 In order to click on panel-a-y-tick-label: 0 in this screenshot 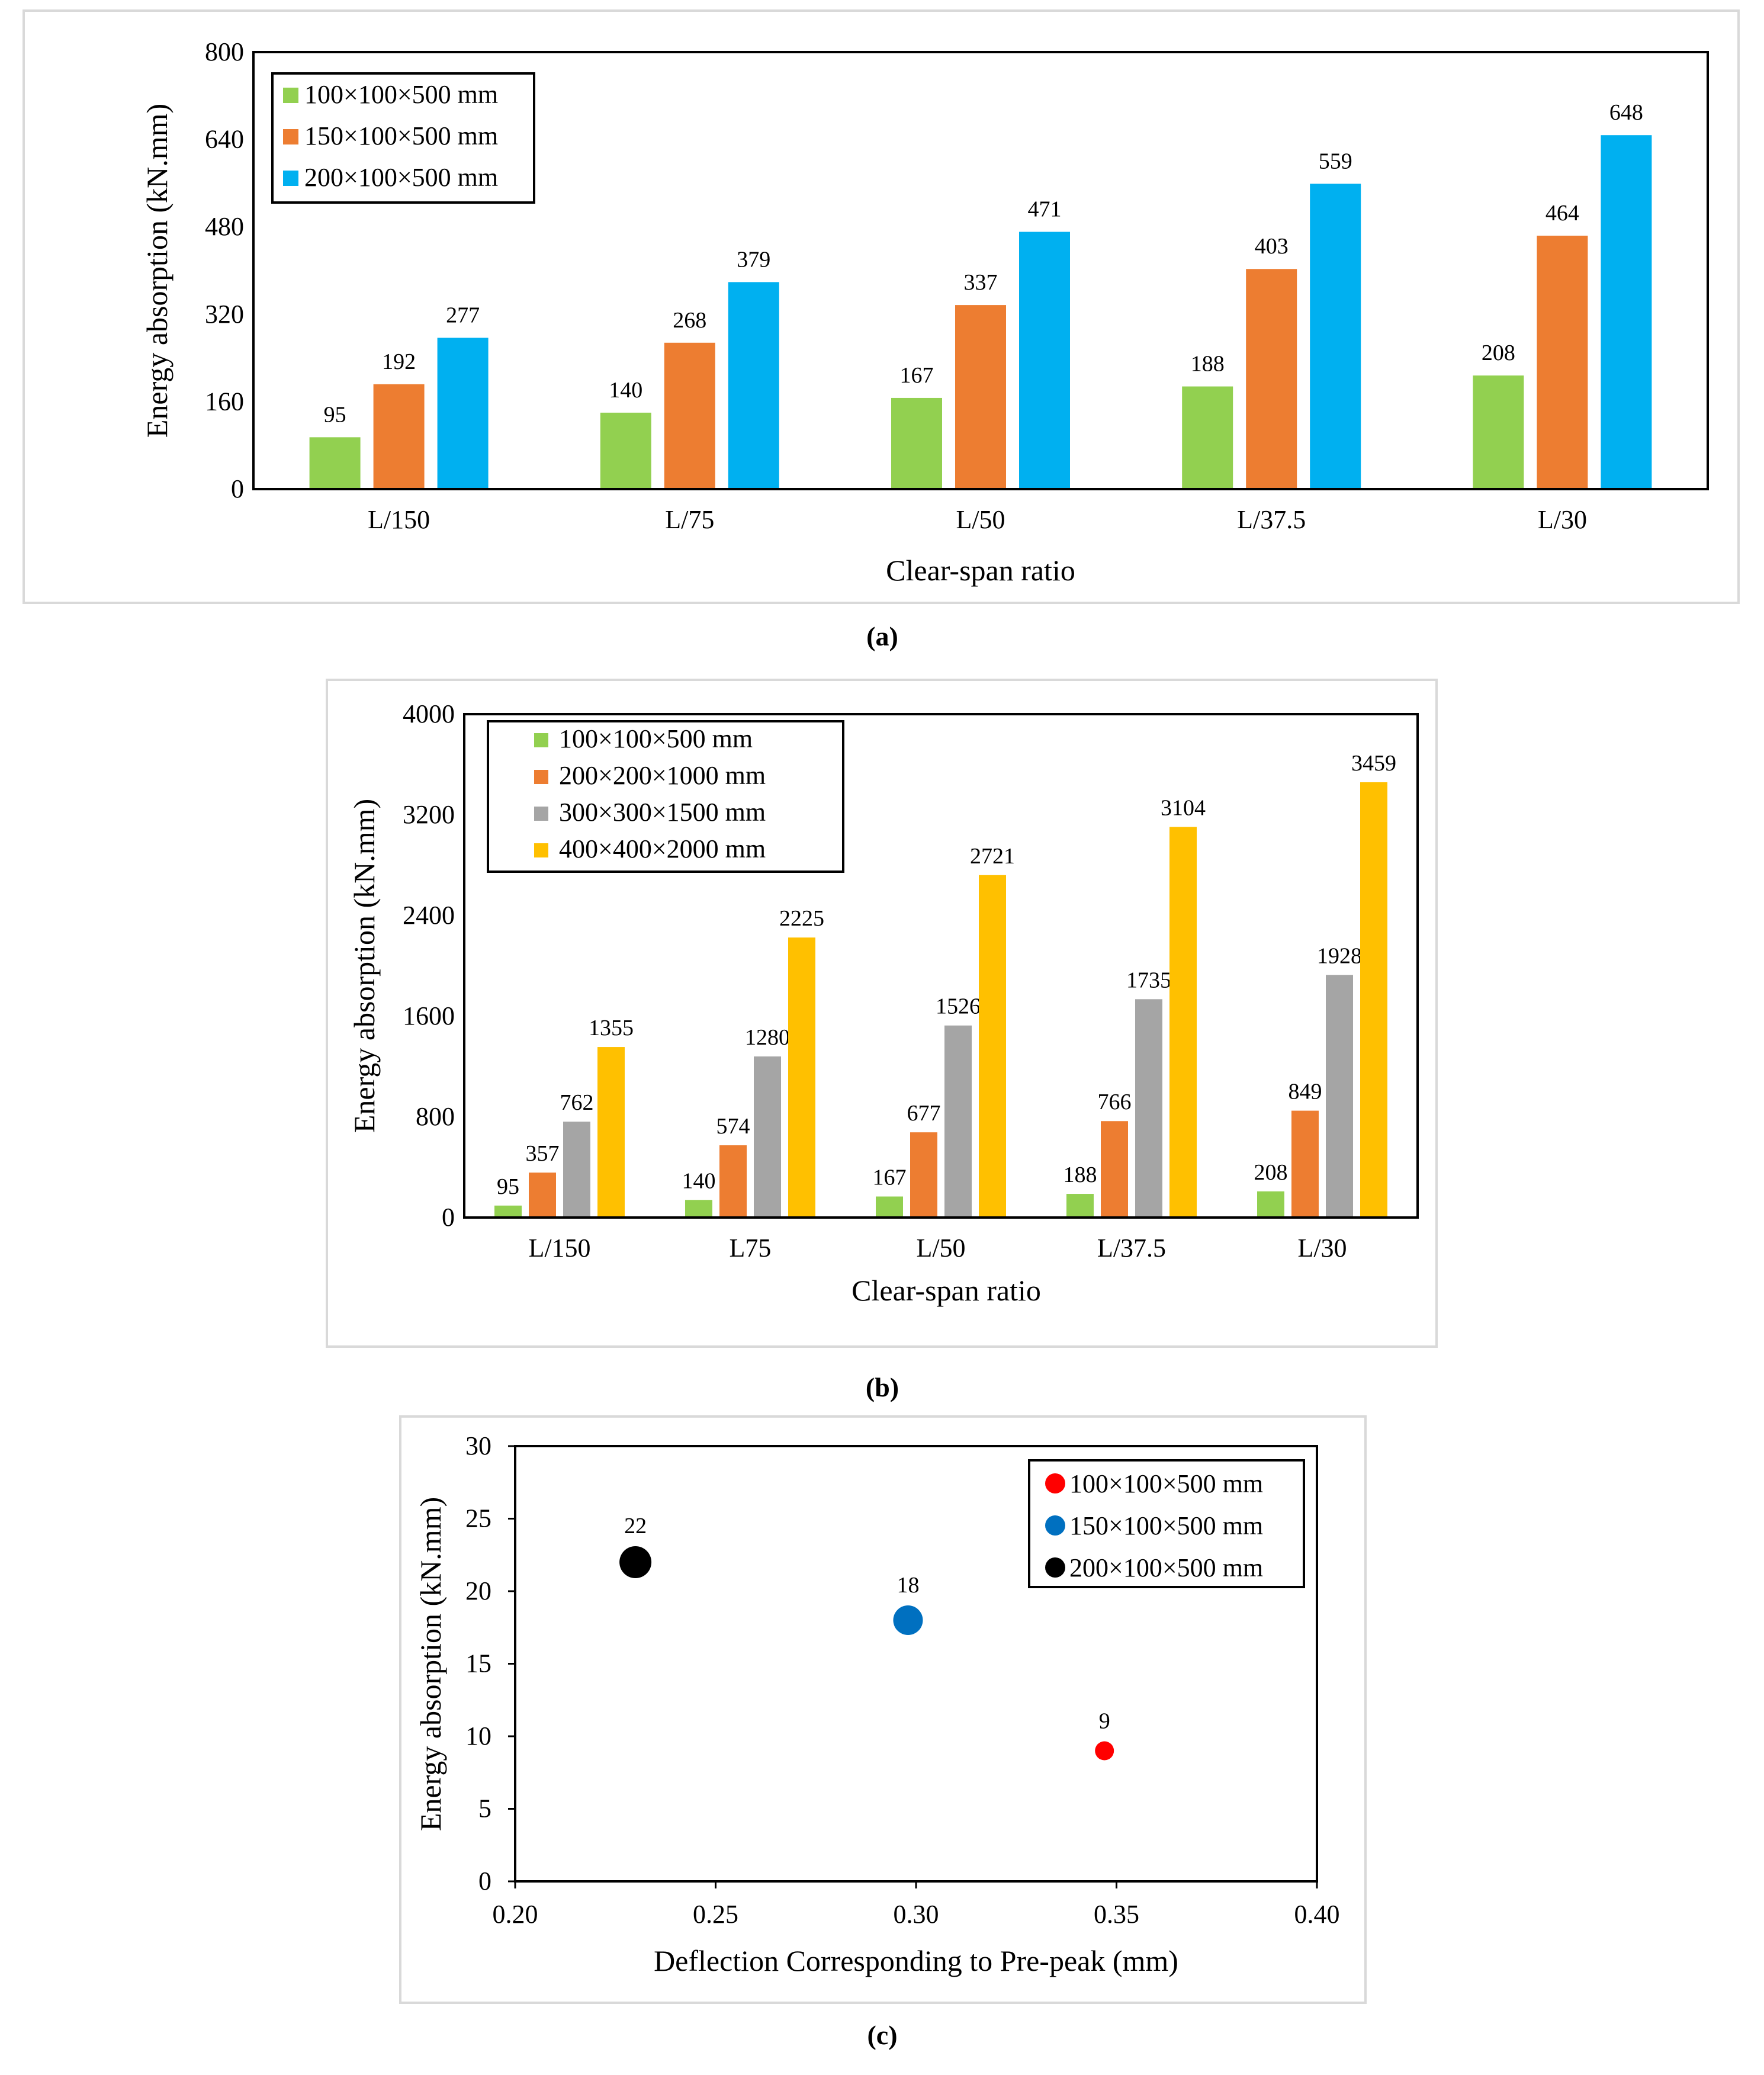, I will do `click(237, 488)`.